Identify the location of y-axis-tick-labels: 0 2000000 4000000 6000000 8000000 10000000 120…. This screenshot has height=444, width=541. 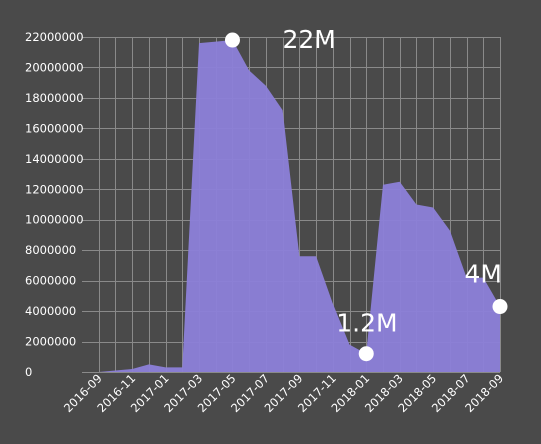
(54, 204).